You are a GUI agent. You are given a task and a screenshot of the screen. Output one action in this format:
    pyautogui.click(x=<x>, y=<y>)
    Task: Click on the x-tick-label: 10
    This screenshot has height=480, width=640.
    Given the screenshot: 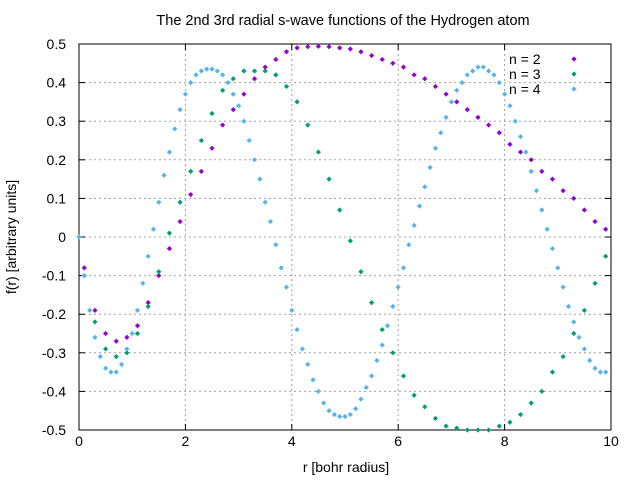 What is the action you would take?
    pyautogui.click(x=611, y=441)
    